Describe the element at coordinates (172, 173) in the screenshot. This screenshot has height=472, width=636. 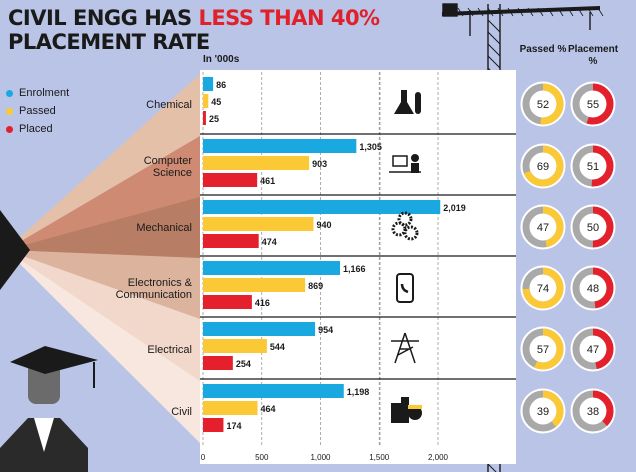
I see `category-label: Science` at that location.